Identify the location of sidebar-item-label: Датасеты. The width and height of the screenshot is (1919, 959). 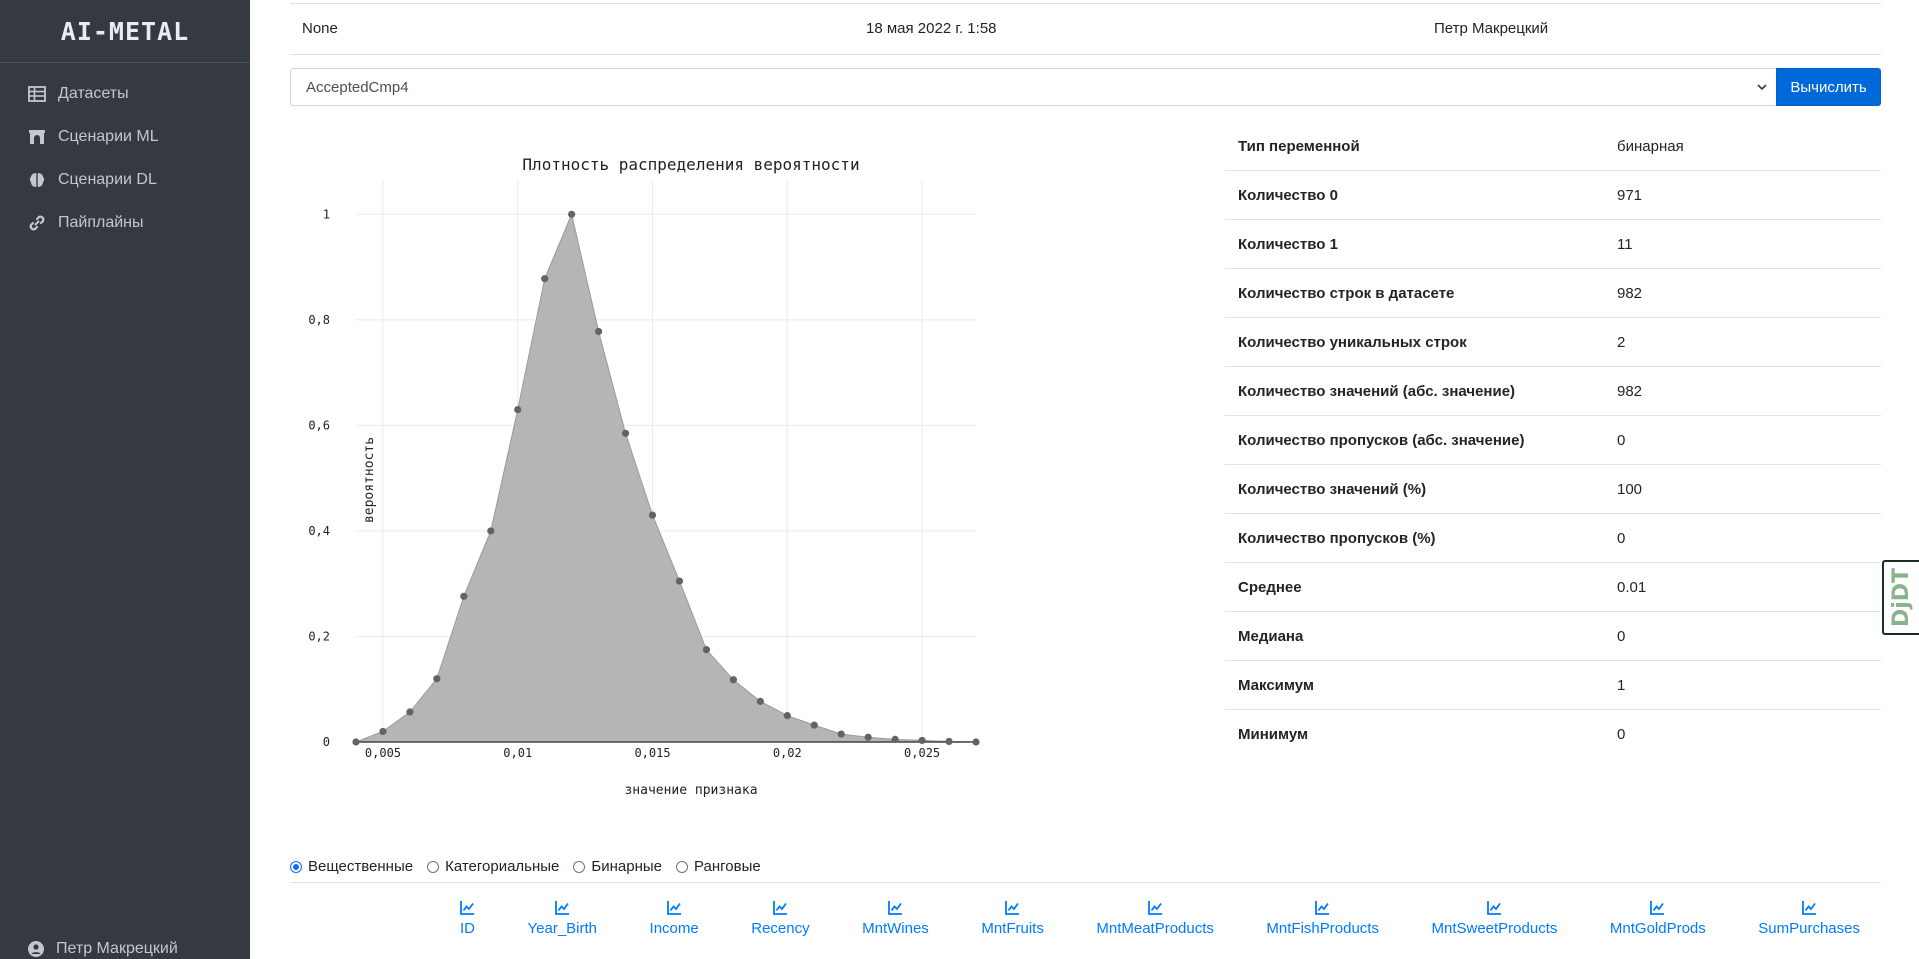
(93, 93).